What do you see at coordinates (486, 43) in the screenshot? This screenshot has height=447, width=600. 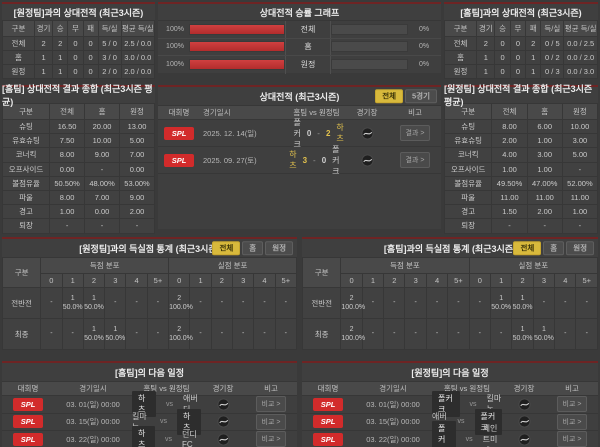 I see `cell: 2` at bounding box center [486, 43].